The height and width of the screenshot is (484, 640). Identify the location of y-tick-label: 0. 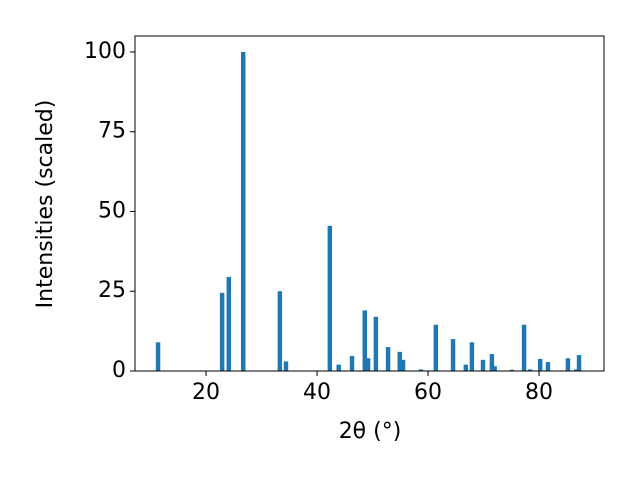
(119, 370).